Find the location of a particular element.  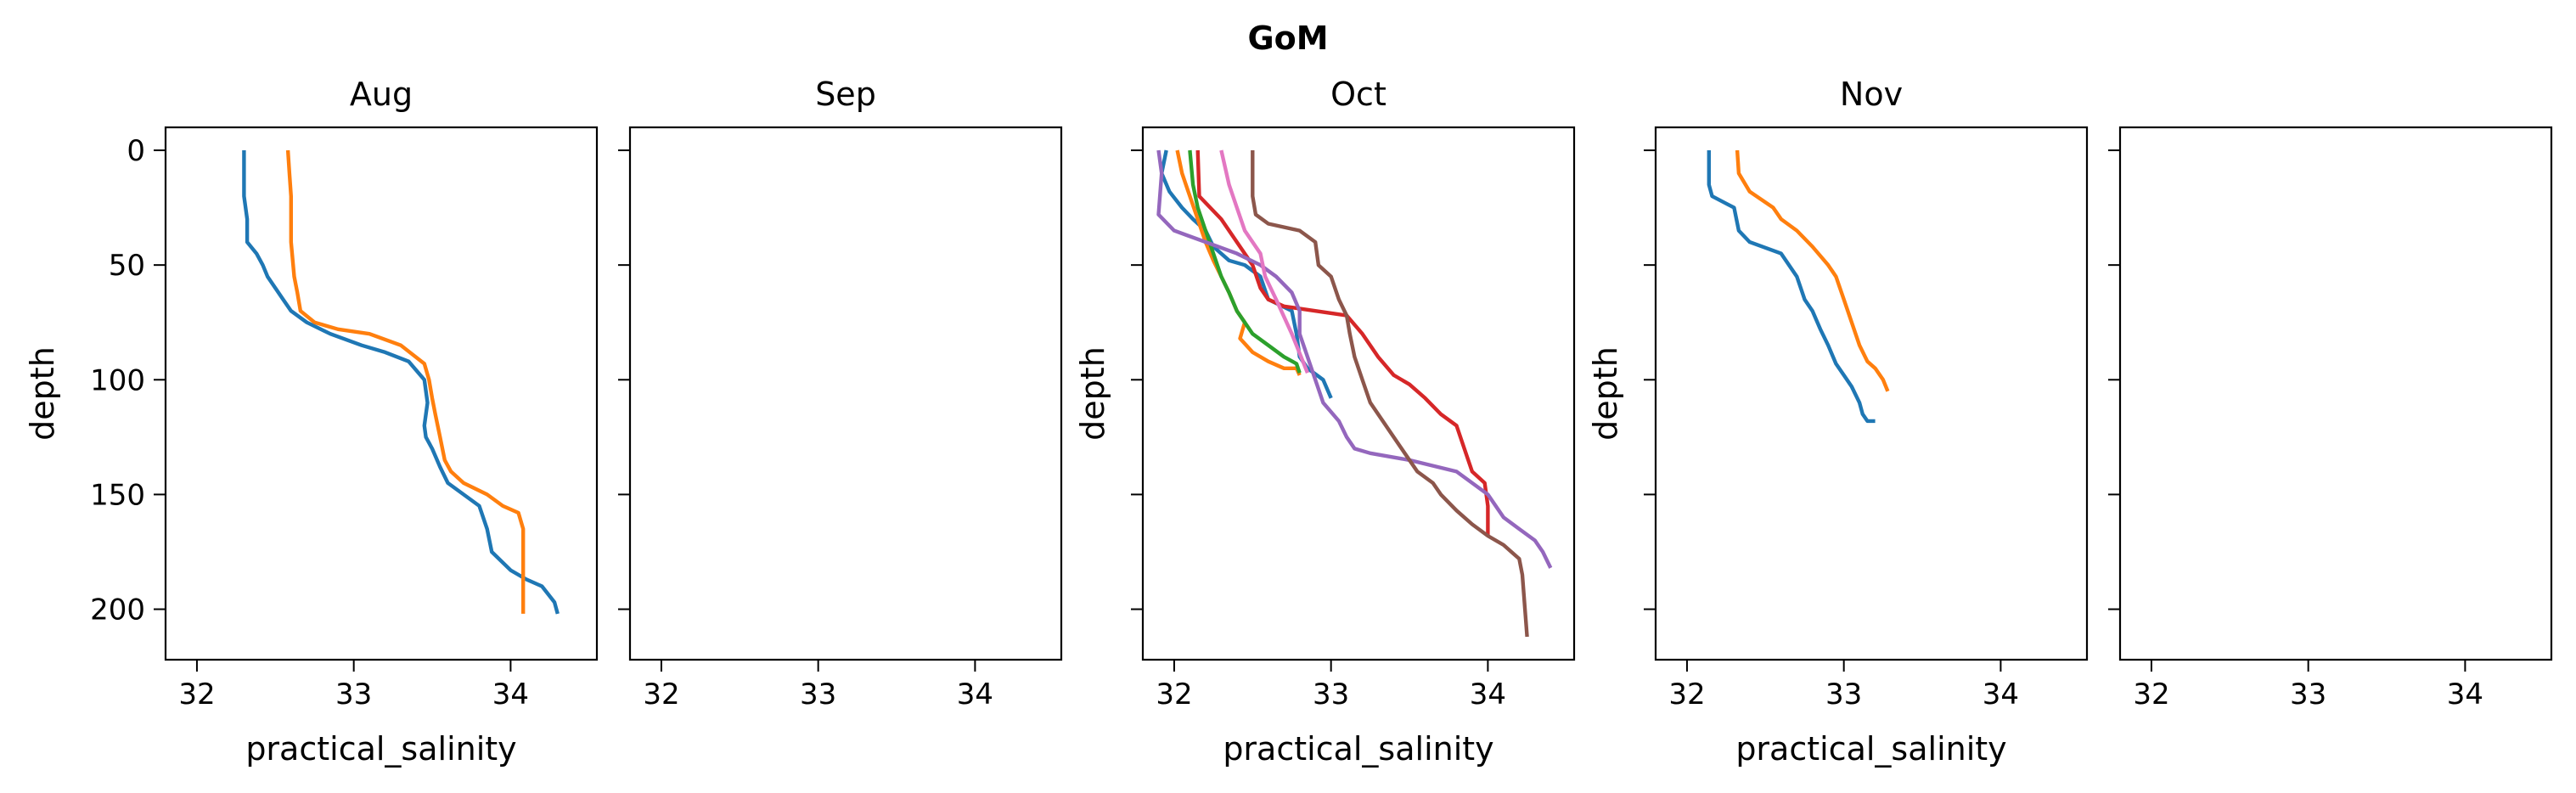

y-tick-label: 100 is located at coordinates (117, 380).